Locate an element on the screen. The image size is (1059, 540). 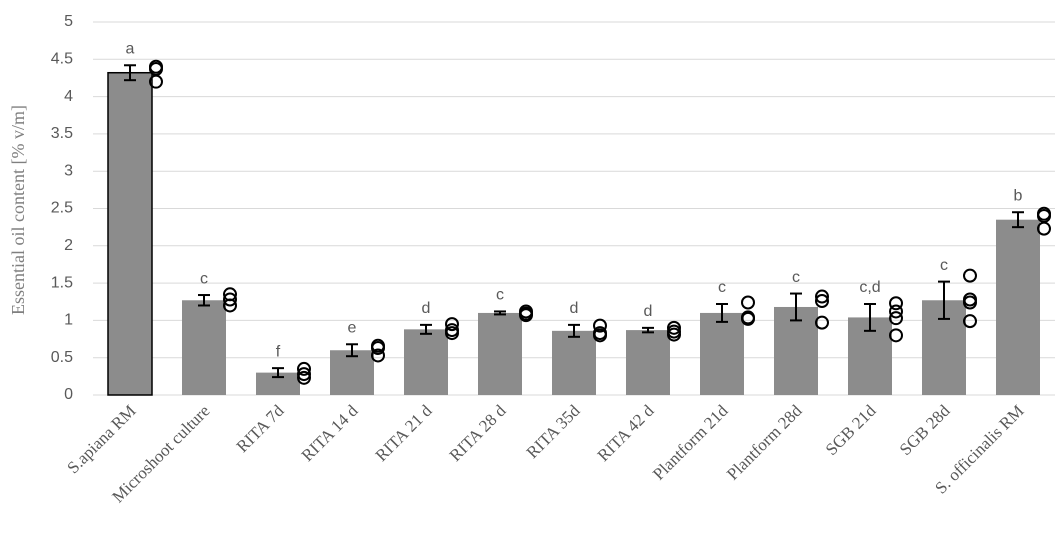
y-axis-label: Essential oil content [% v/m] is located at coordinates (18, 210).